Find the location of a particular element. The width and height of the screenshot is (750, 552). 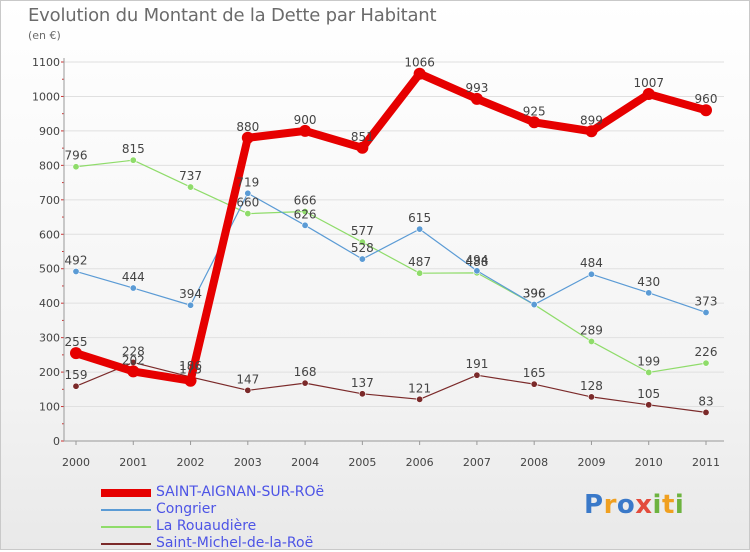

series-line is located at coordinates (391, 387).